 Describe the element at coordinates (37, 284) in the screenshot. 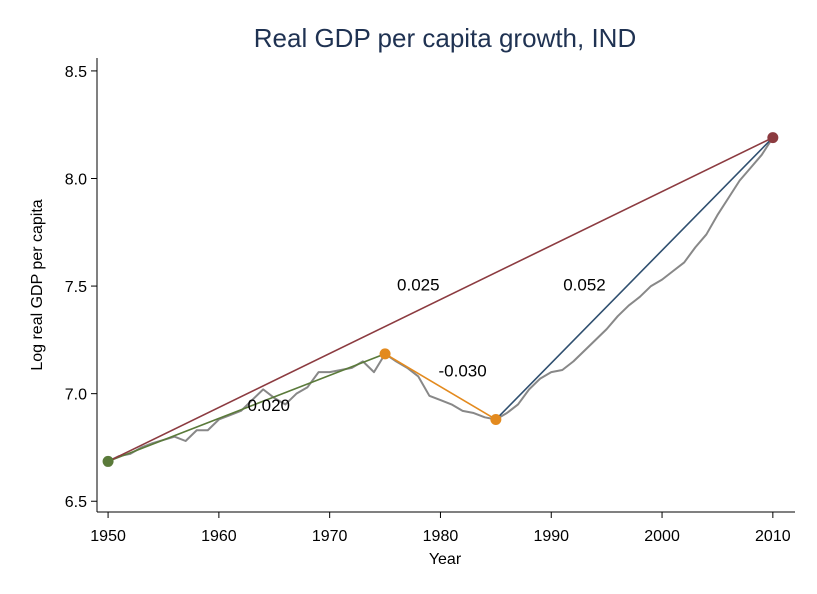

I see `y-axis-label: Log real GDP per capita` at that location.